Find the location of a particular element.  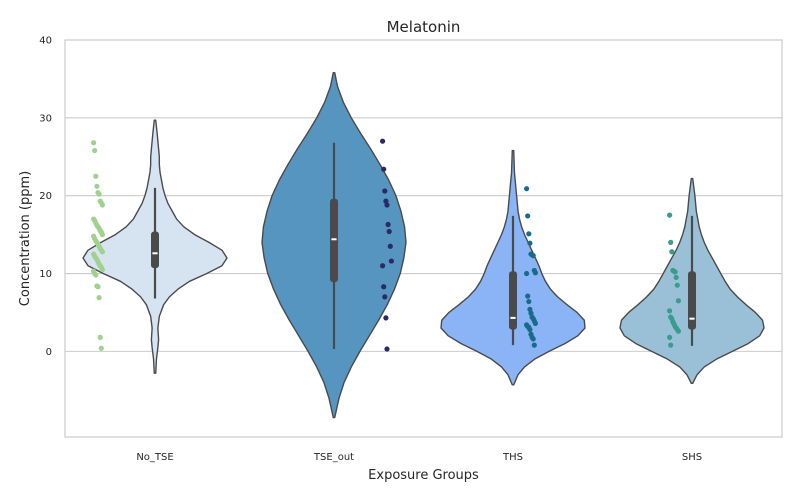

x-tick-label: No_TSE is located at coordinates (154, 457).